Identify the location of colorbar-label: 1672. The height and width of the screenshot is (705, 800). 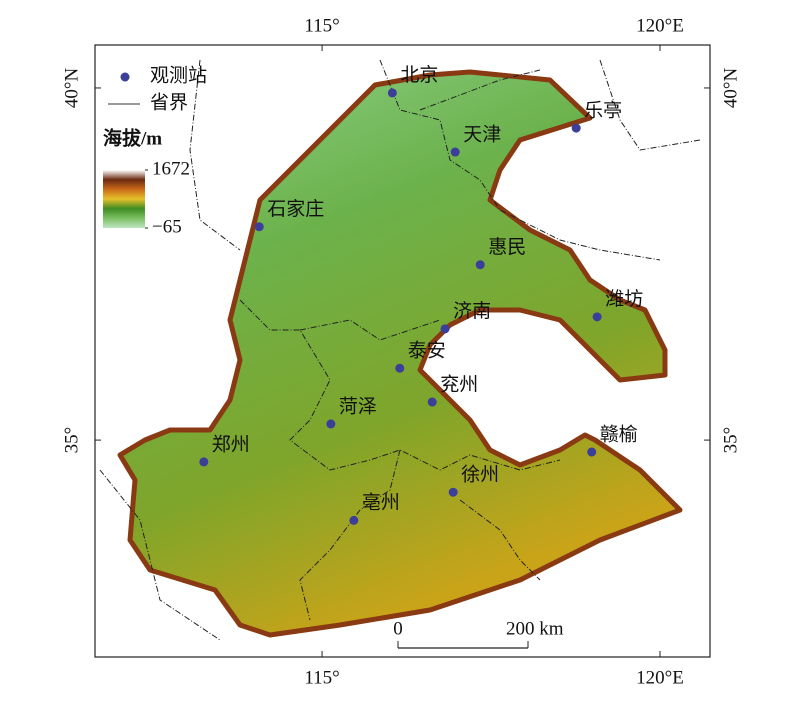
(171, 168).